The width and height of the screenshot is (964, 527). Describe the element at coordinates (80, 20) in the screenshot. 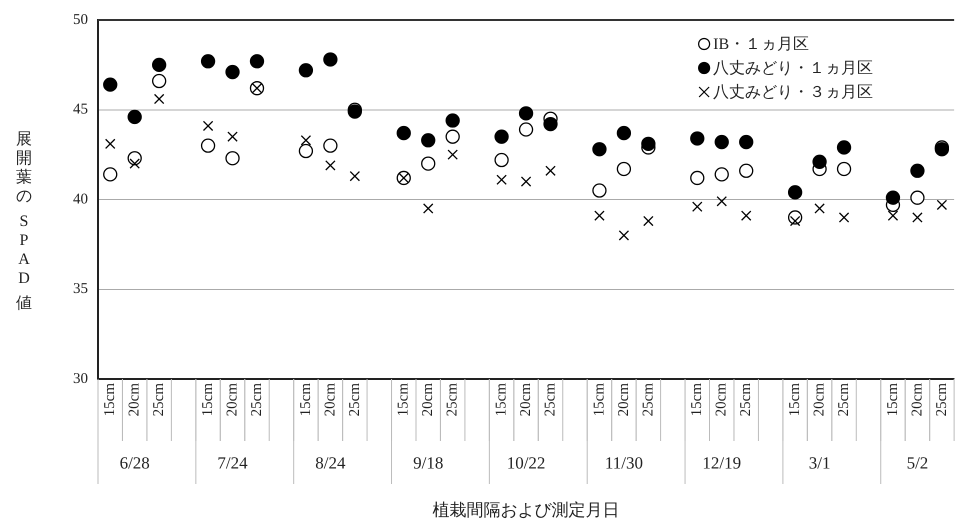

I see `y-tick-label: 50` at that location.